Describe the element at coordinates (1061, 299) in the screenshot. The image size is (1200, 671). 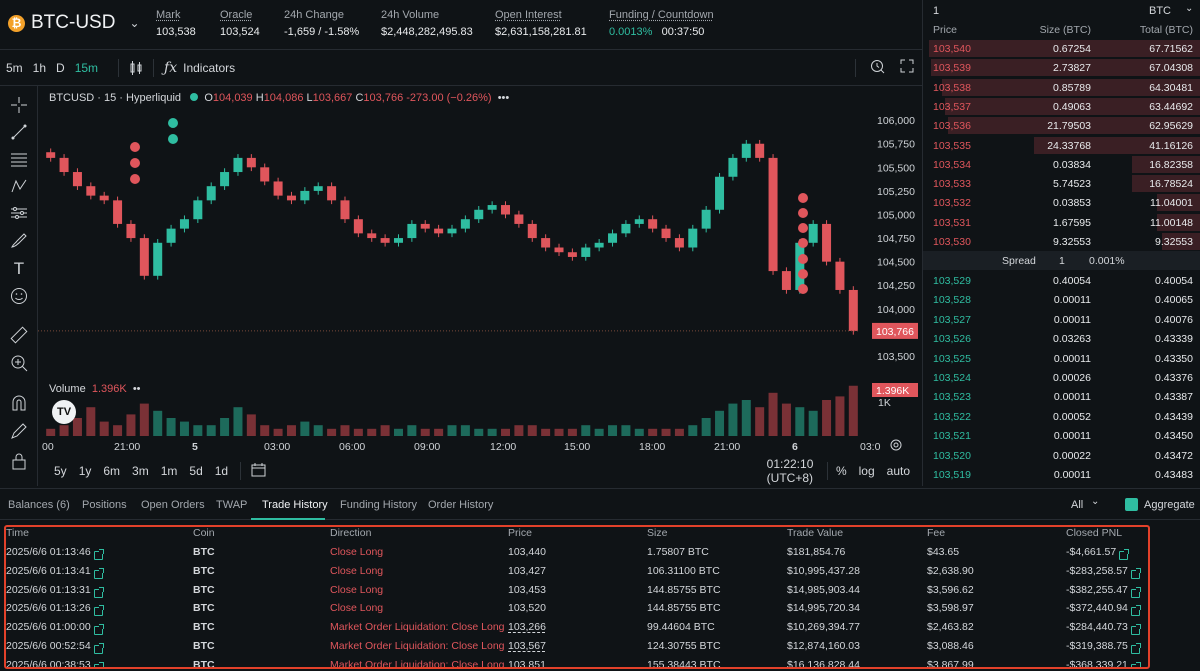
I see `bid-row: 103,528 0.00011 0.40065` at that location.